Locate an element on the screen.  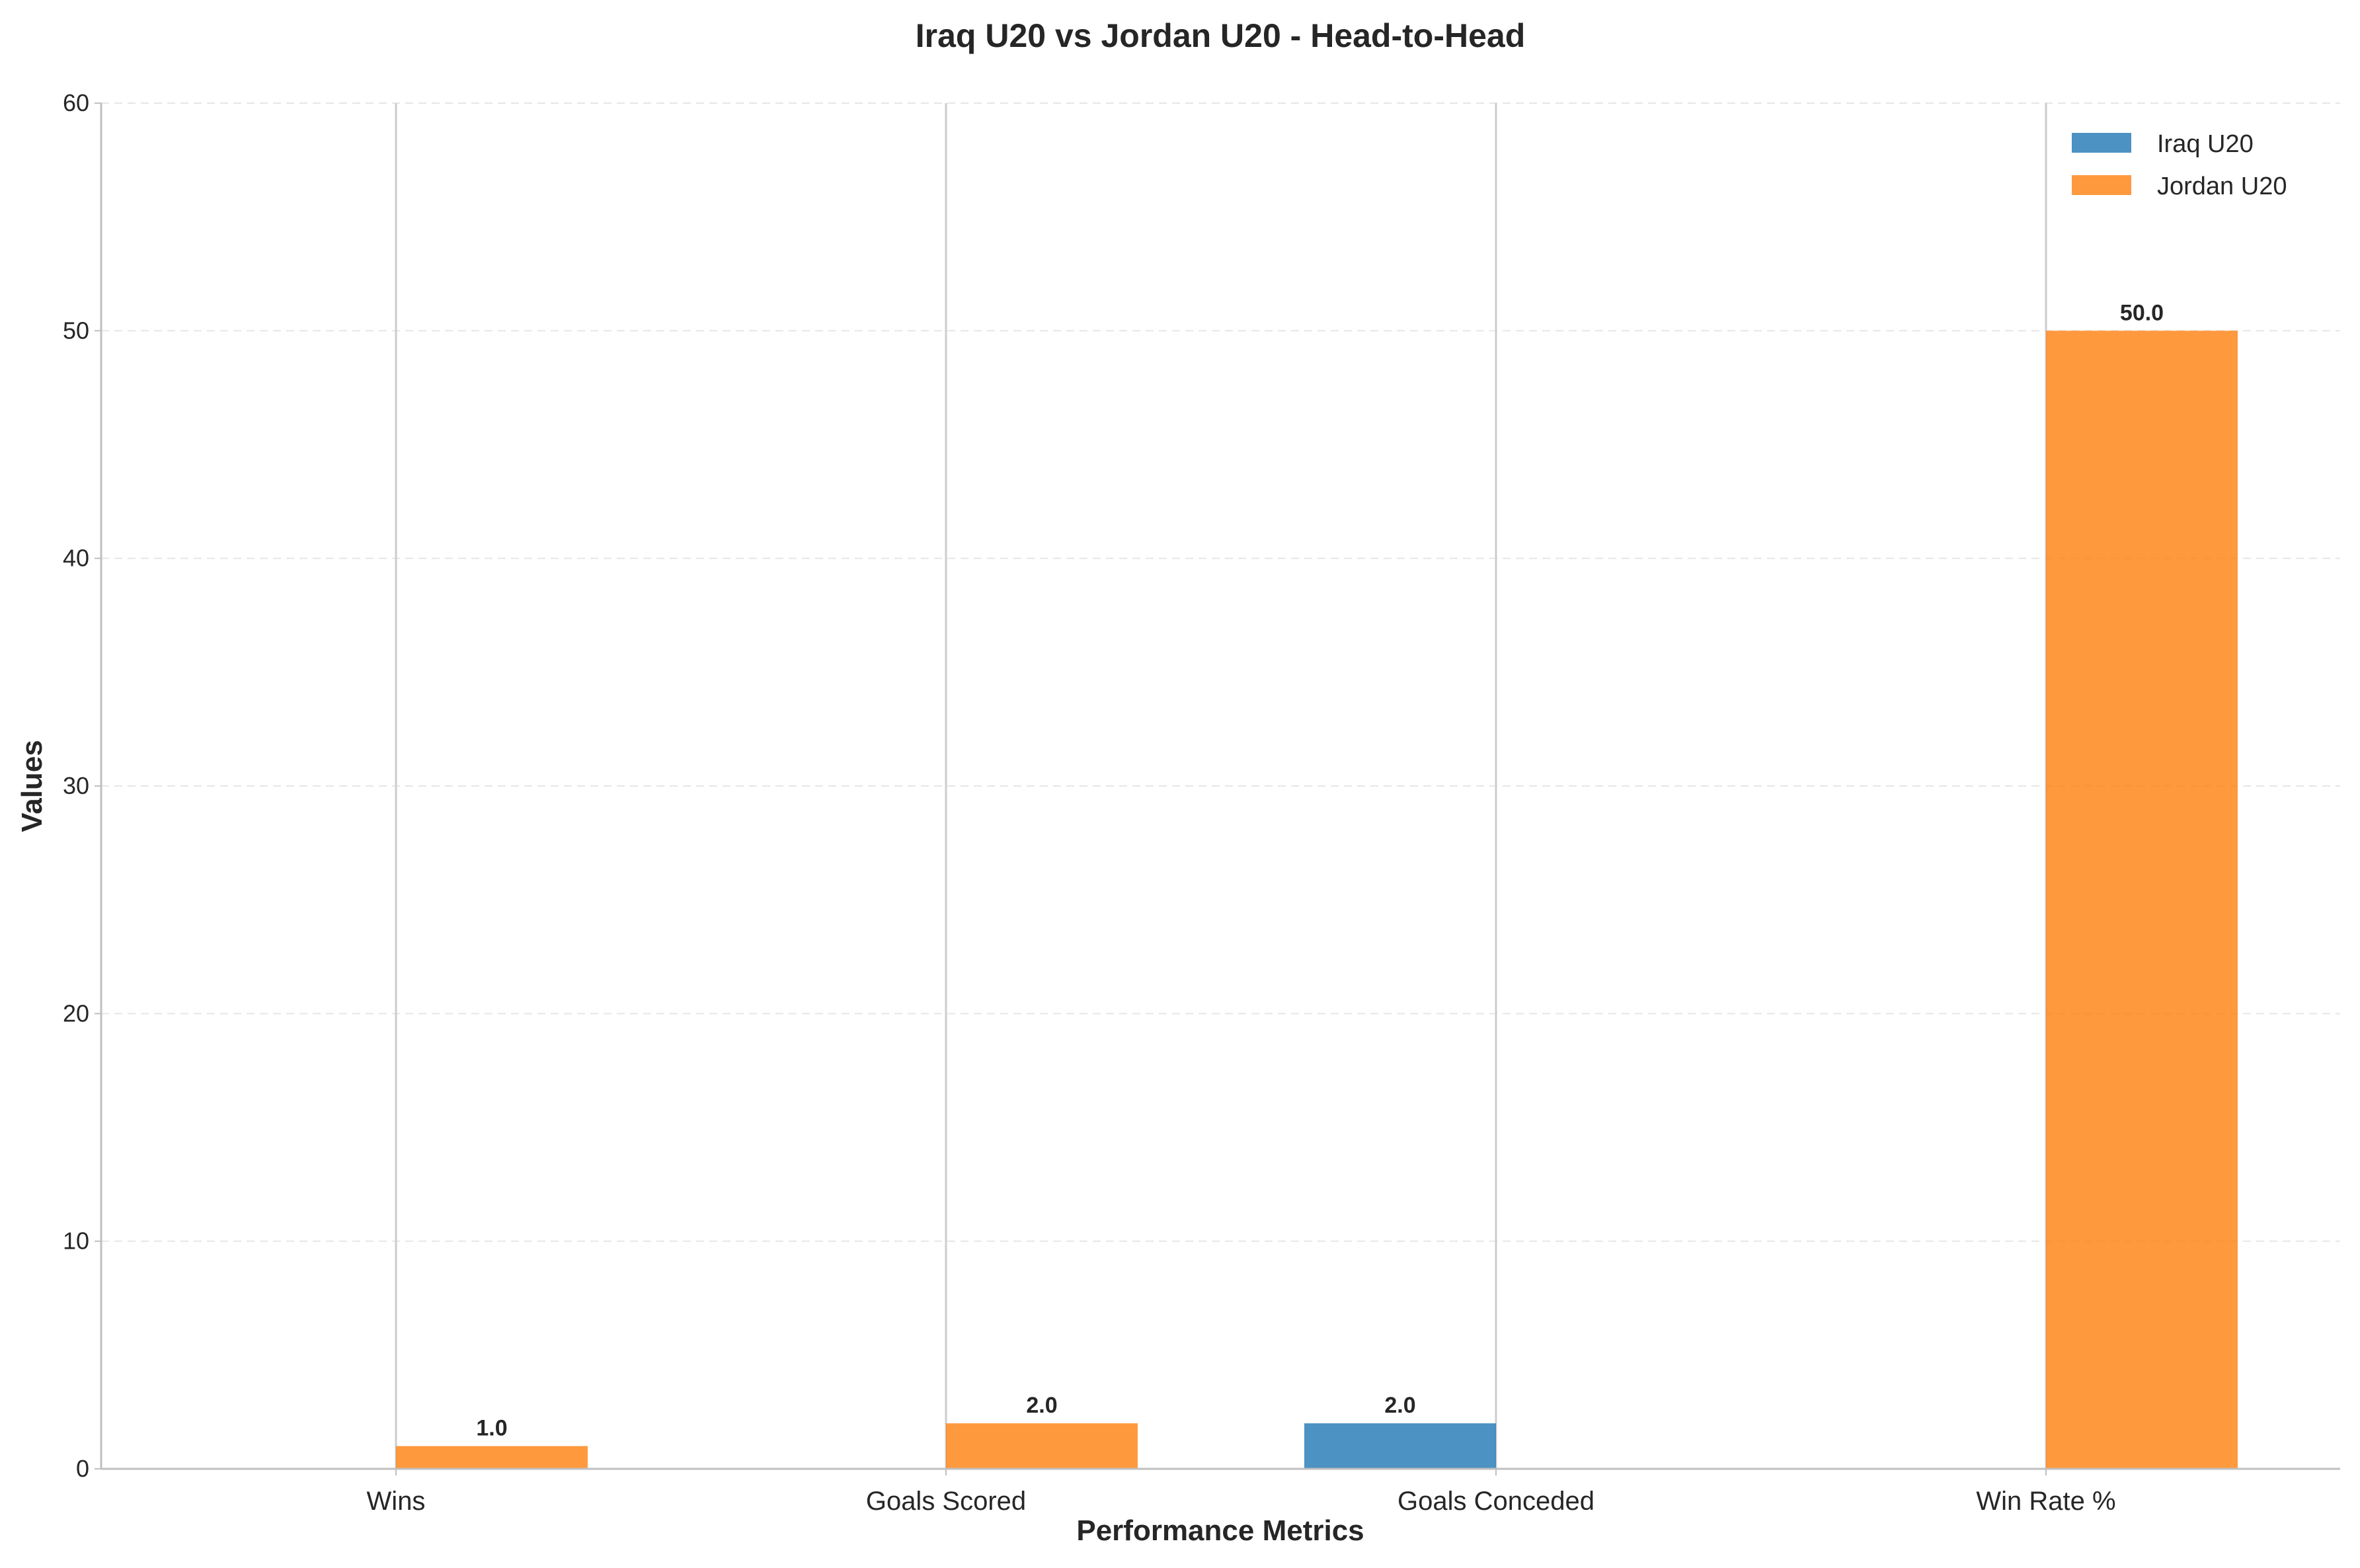
y-tick-label: 50 is located at coordinates (76, 330).